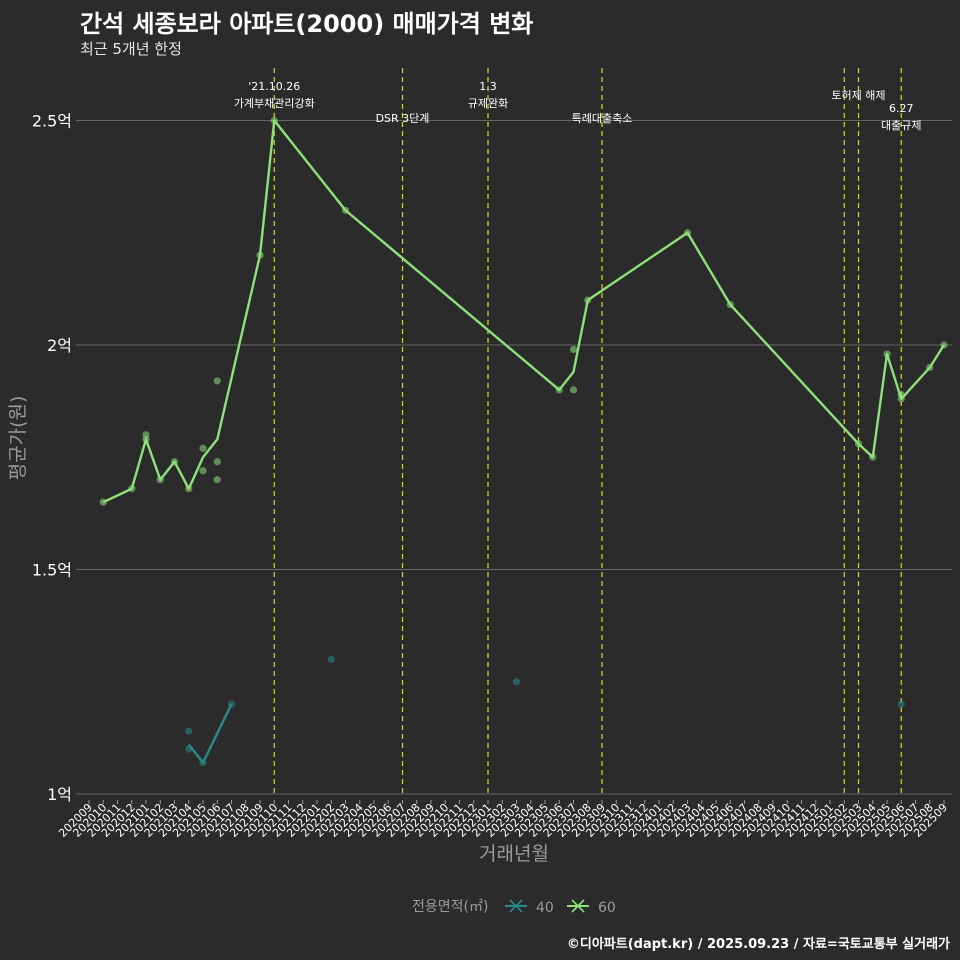 This screenshot has width=960, height=960. I want to click on x-axis-title: 거래년월, so click(514, 854).